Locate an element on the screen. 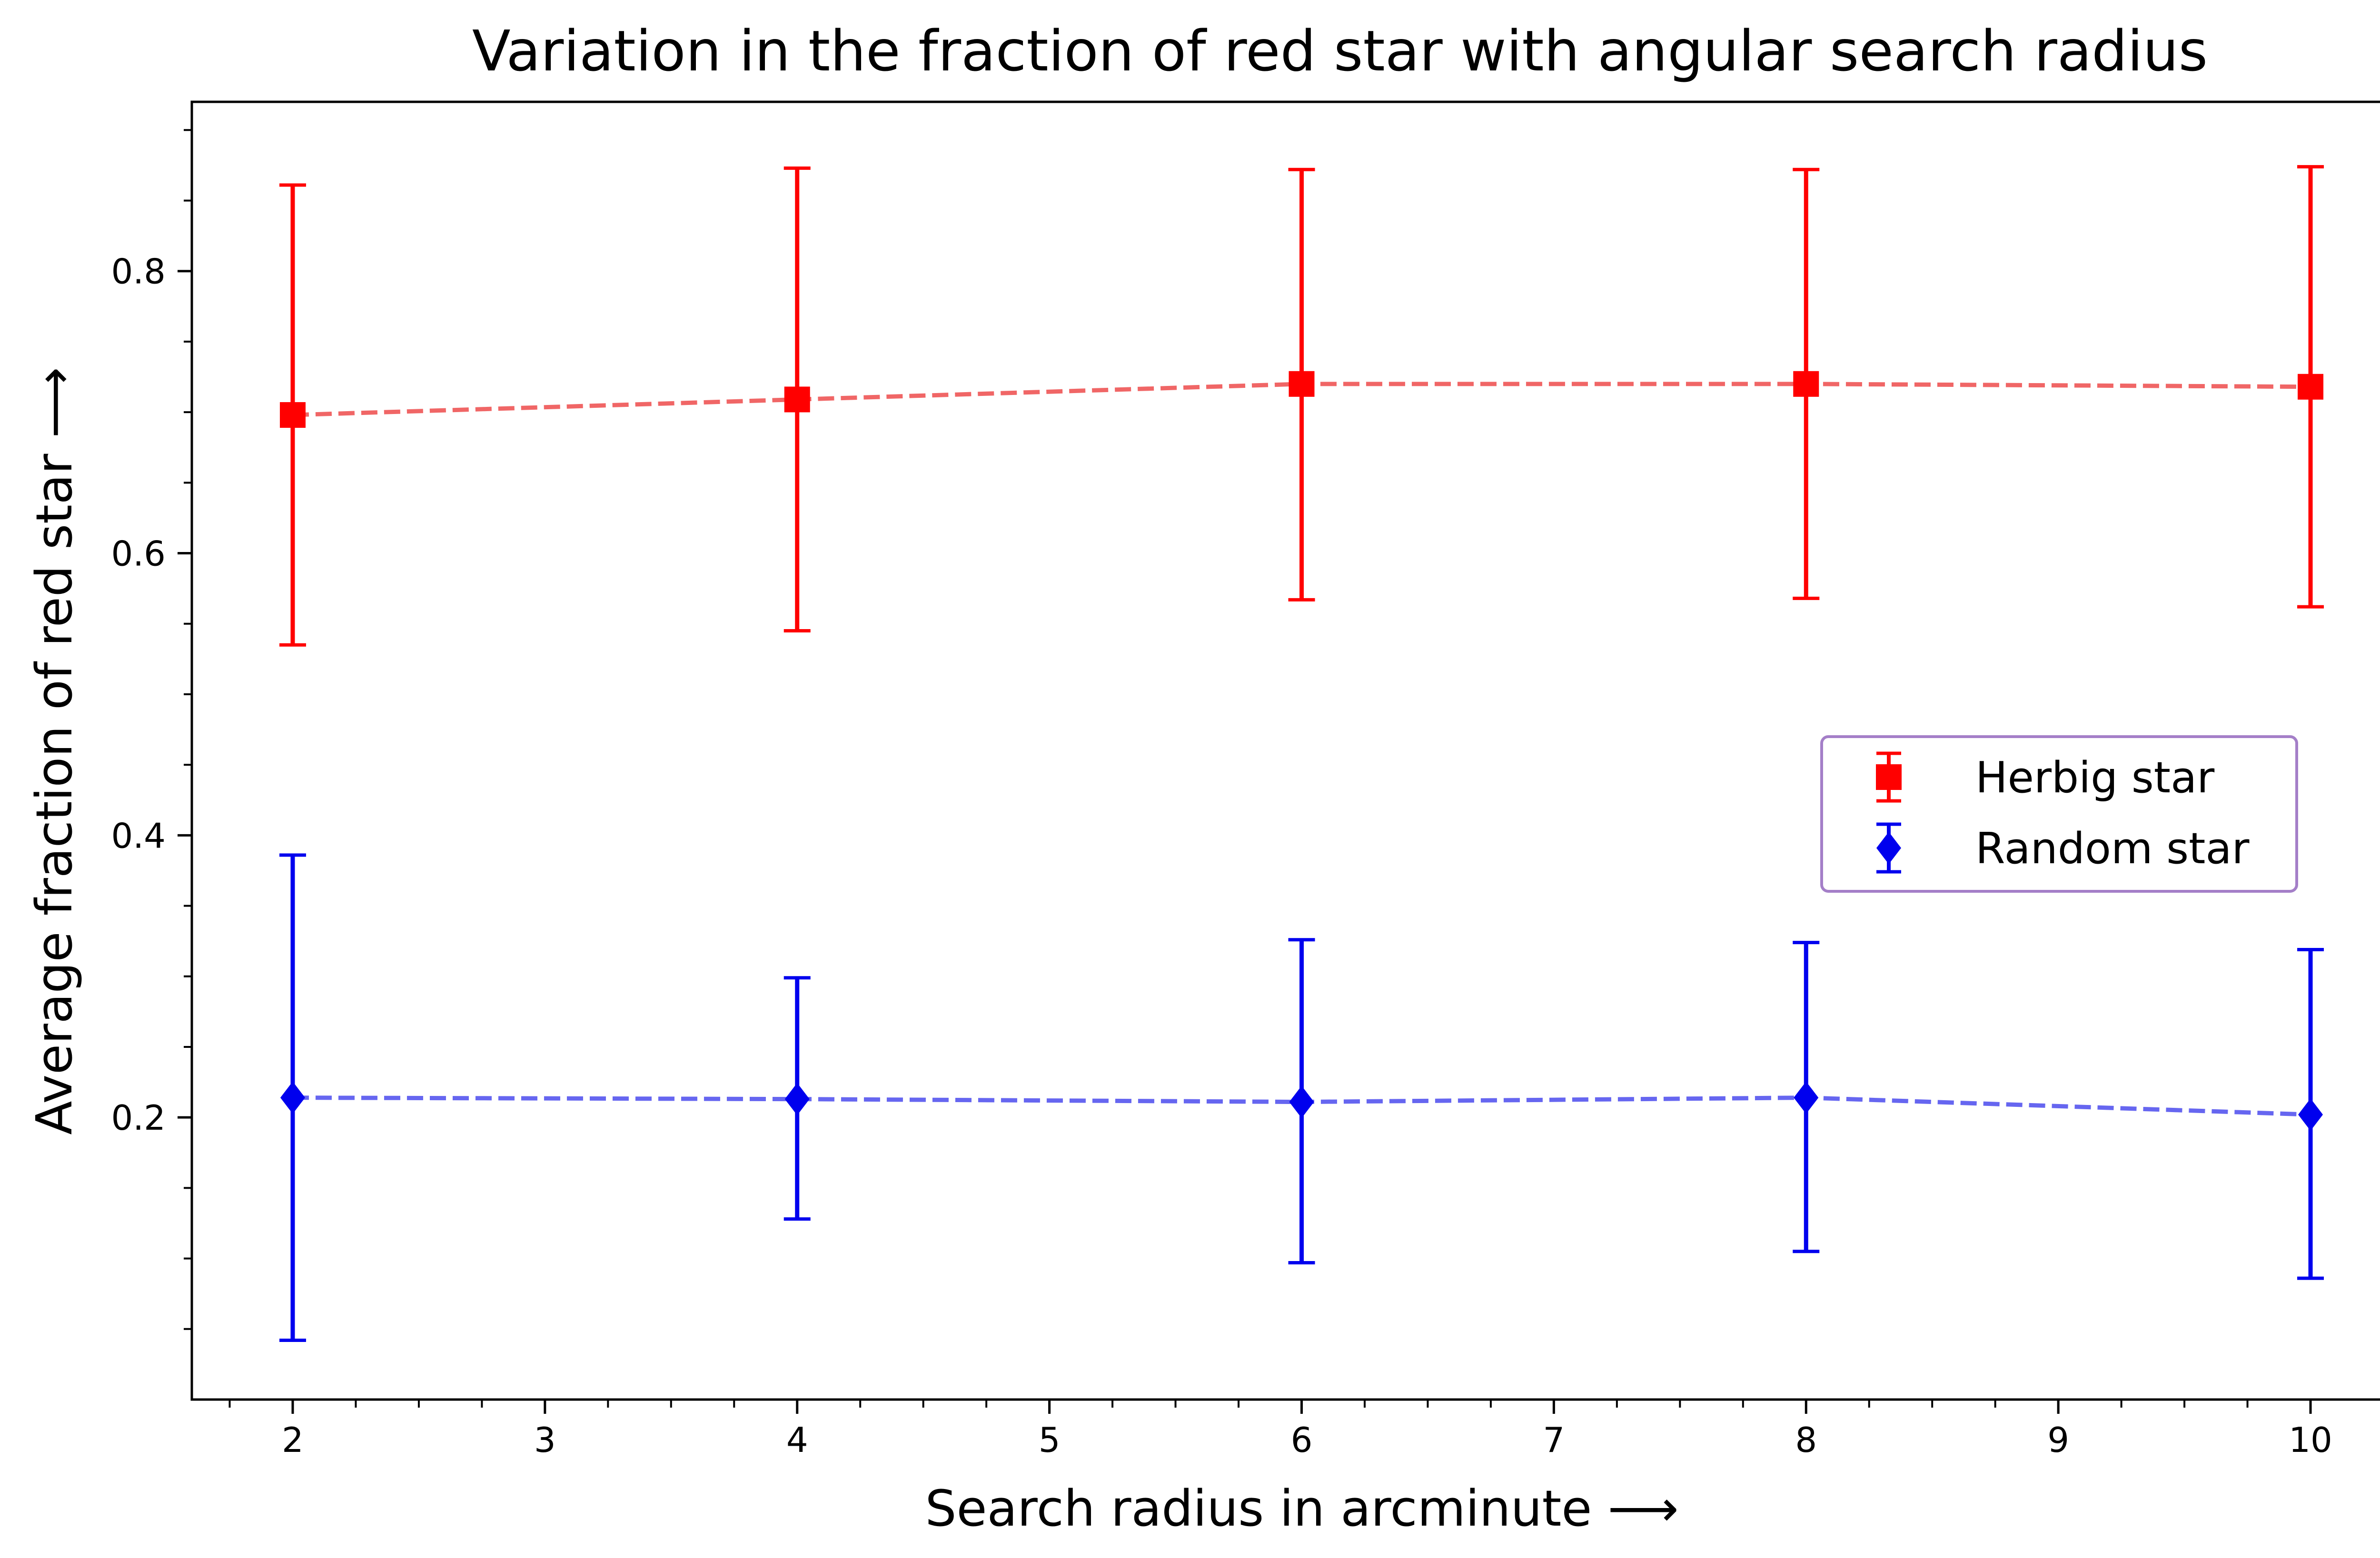  y-tick-label-0.8: 0.8 is located at coordinates (138, 272).